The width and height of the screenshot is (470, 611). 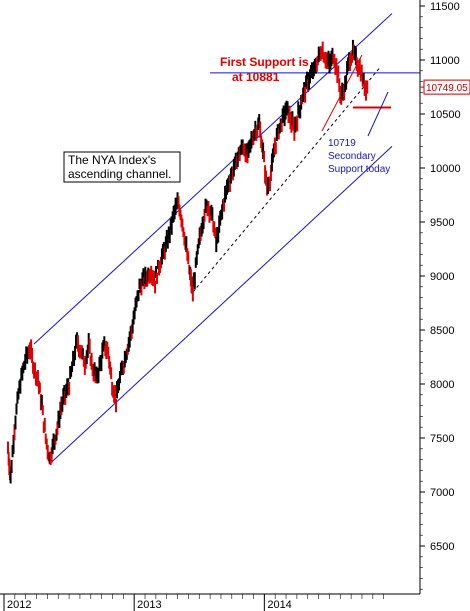 I want to click on y-tick-label: 9500, so click(x=442, y=223).